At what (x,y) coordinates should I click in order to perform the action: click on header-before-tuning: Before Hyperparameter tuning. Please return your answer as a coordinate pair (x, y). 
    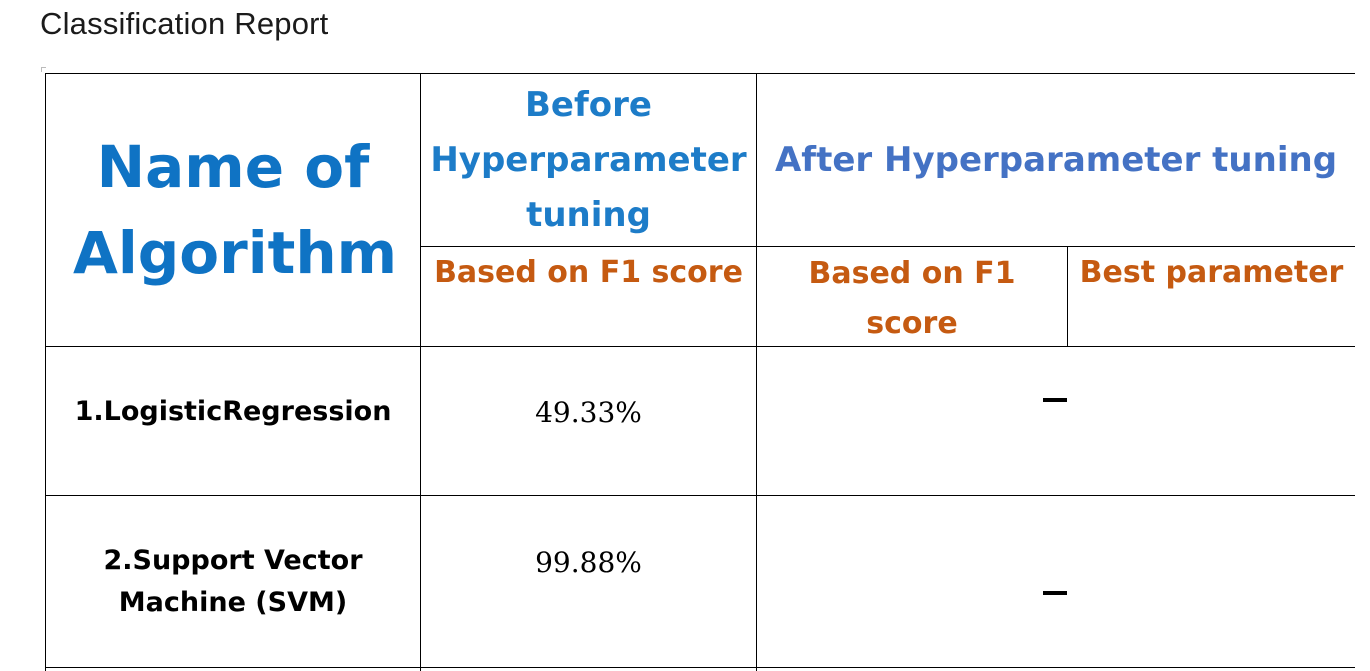
    Looking at the image, I should click on (588, 160).